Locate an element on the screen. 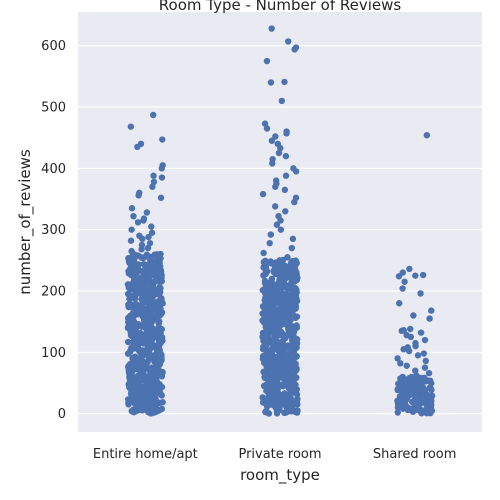 The image size is (500, 500). y-tick-label: 200 is located at coordinates (53, 291).